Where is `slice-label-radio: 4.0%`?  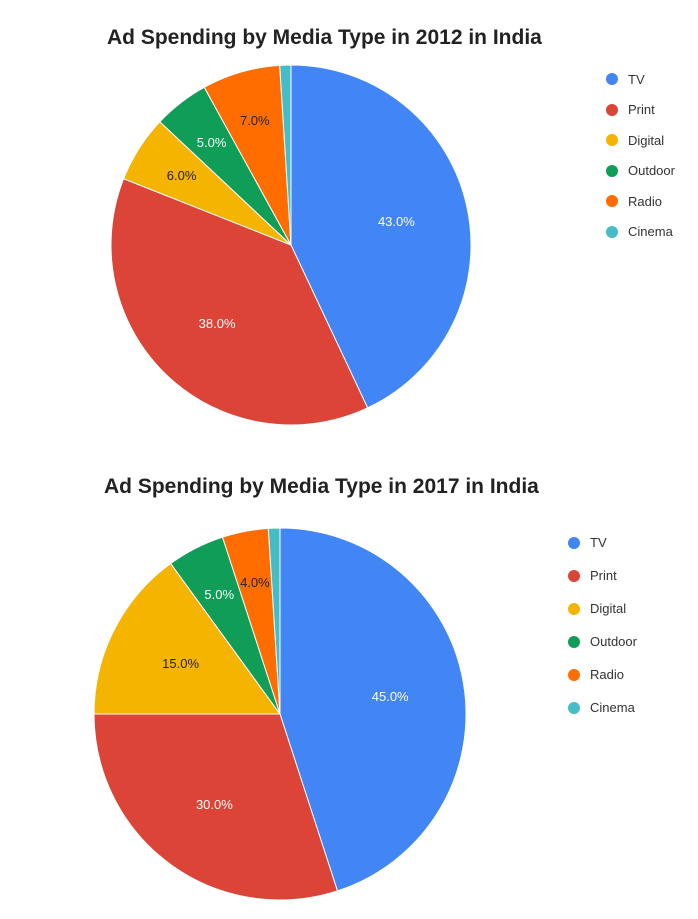 slice-label-radio: 4.0% is located at coordinates (255, 582).